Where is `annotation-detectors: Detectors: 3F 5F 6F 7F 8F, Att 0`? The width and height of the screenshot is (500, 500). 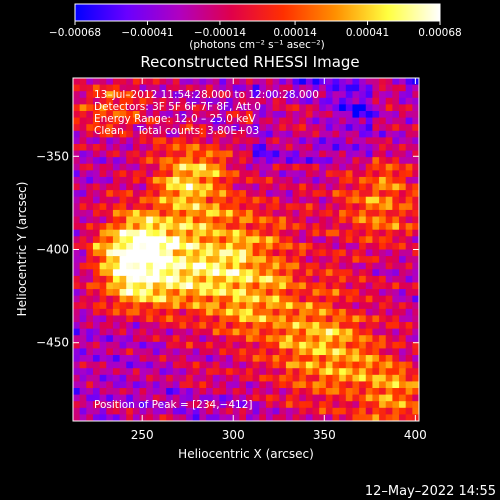 annotation-detectors: Detectors: 3F 5F 6F 7F 8F, Att 0 is located at coordinates (177, 107).